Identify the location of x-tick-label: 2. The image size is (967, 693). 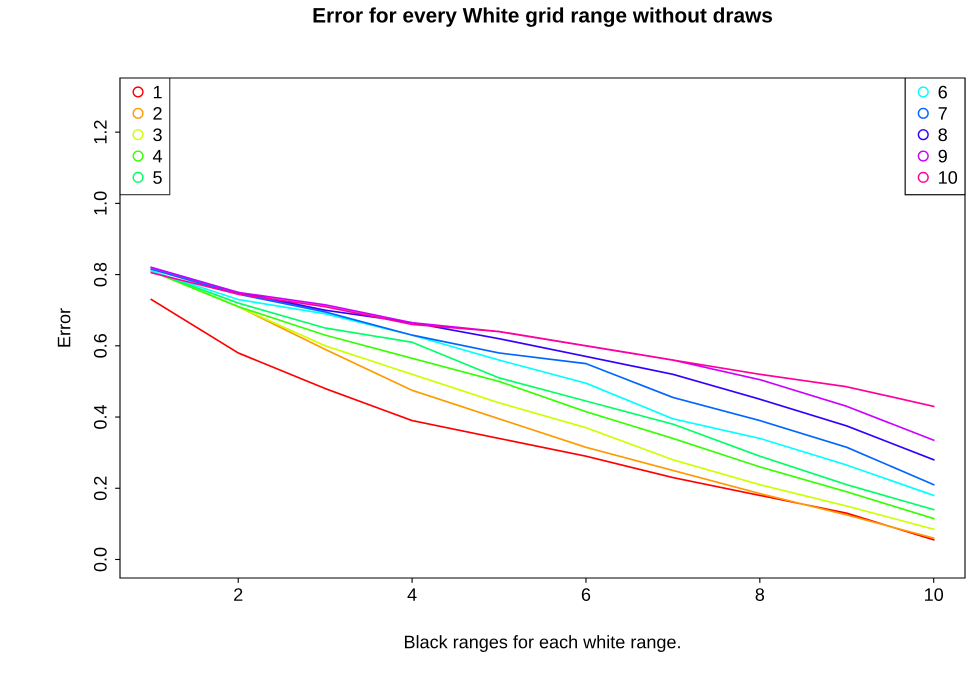
(238, 594).